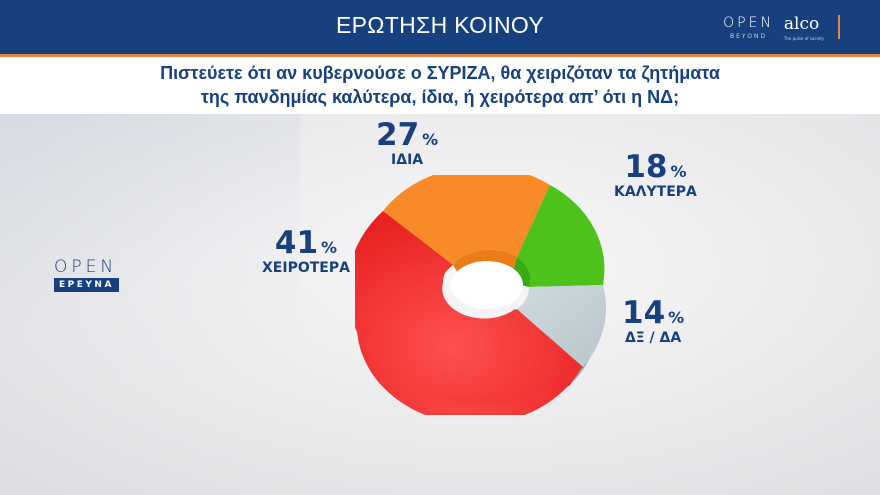  Describe the element at coordinates (296, 243) in the screenshot. I see `value-worse: 41` at that location.